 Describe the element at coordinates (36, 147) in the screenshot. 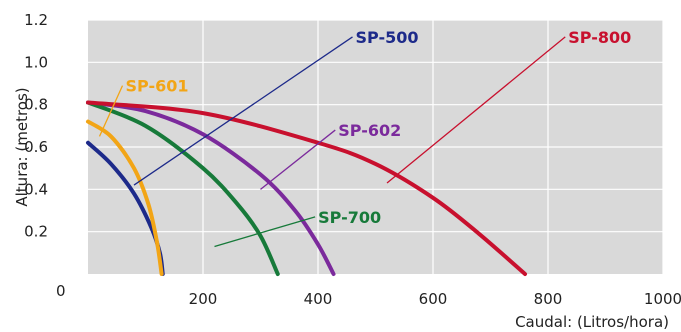

I see `y-tick-label: 0.6` at that location.